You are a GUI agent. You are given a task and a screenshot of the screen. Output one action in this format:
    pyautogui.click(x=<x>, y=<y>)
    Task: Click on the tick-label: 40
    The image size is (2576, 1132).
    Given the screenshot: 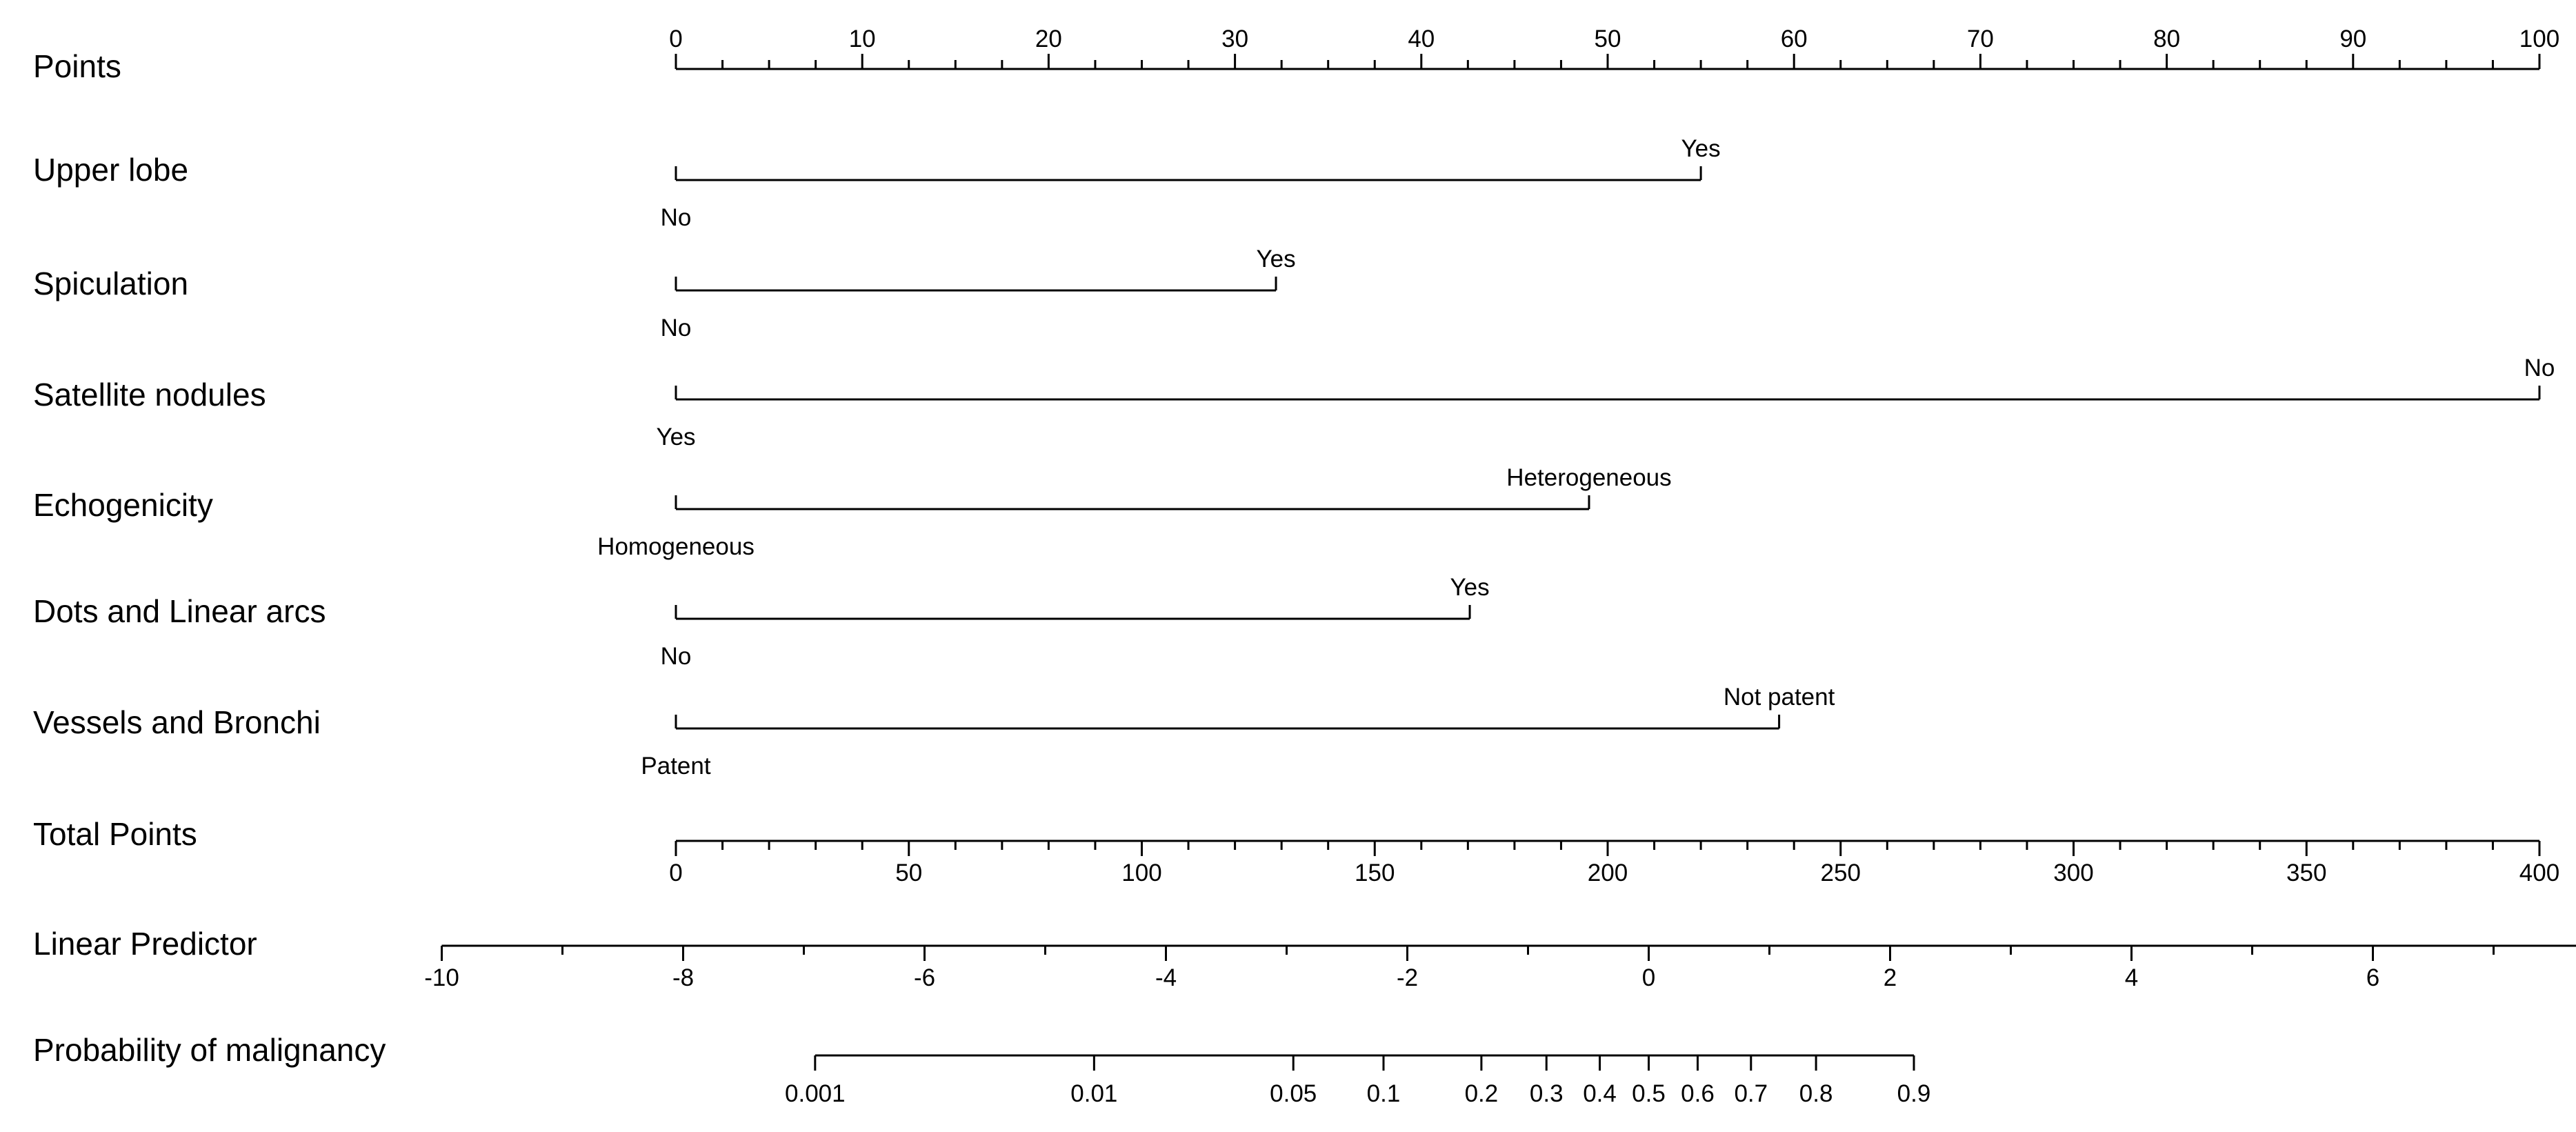 What is the action you would take?
    pyautogui.click(x=1421, y=39)
    